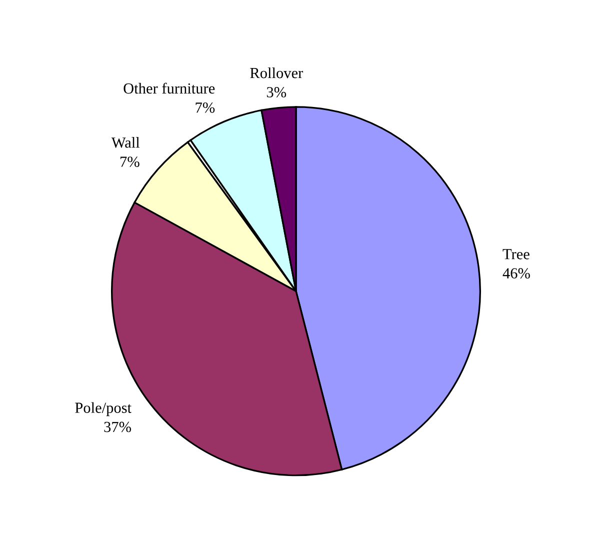  What do you see at coordinates (277, 72) in the screenshot?
I see `slice-label: Rollover` at bounding box center [277, 72].